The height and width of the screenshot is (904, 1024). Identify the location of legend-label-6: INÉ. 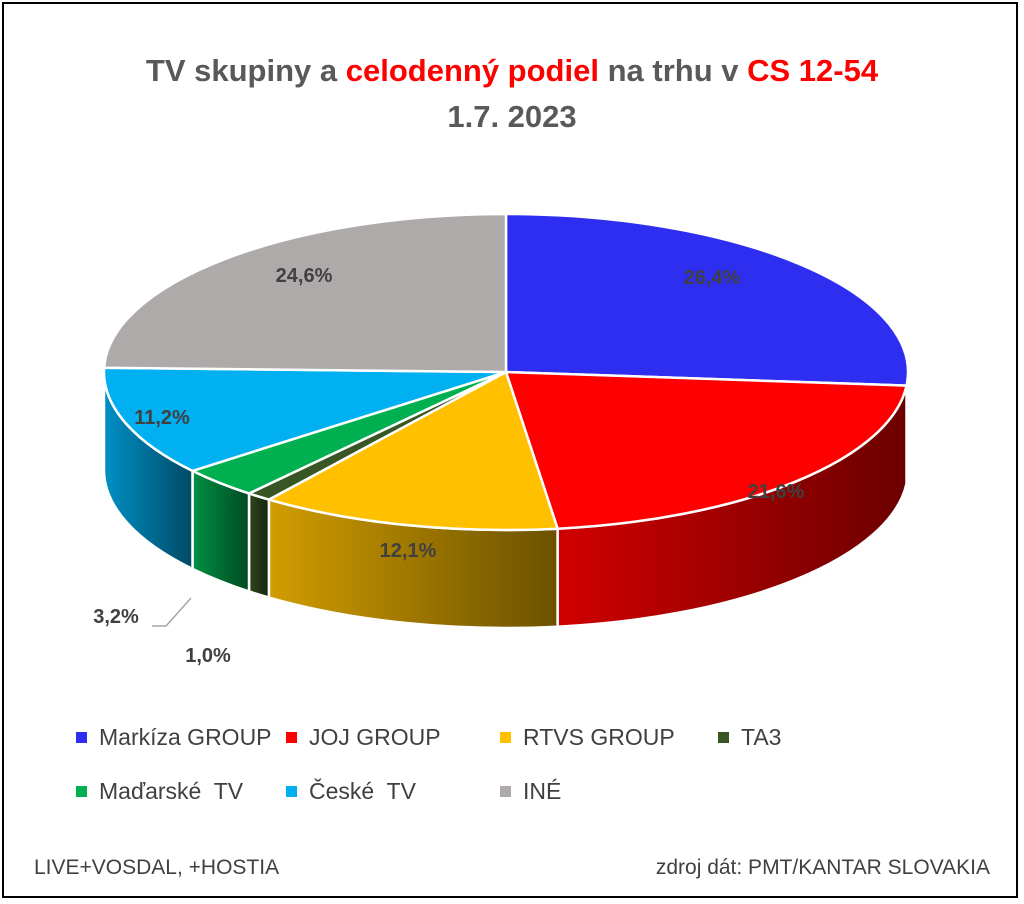
(542, 791).